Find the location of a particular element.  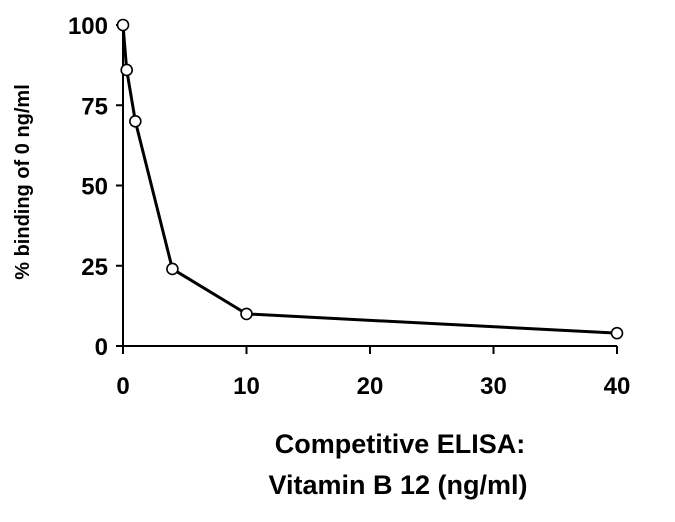

y-ticks: 0 25 50 75 100 is located at coordinates (95, 187).